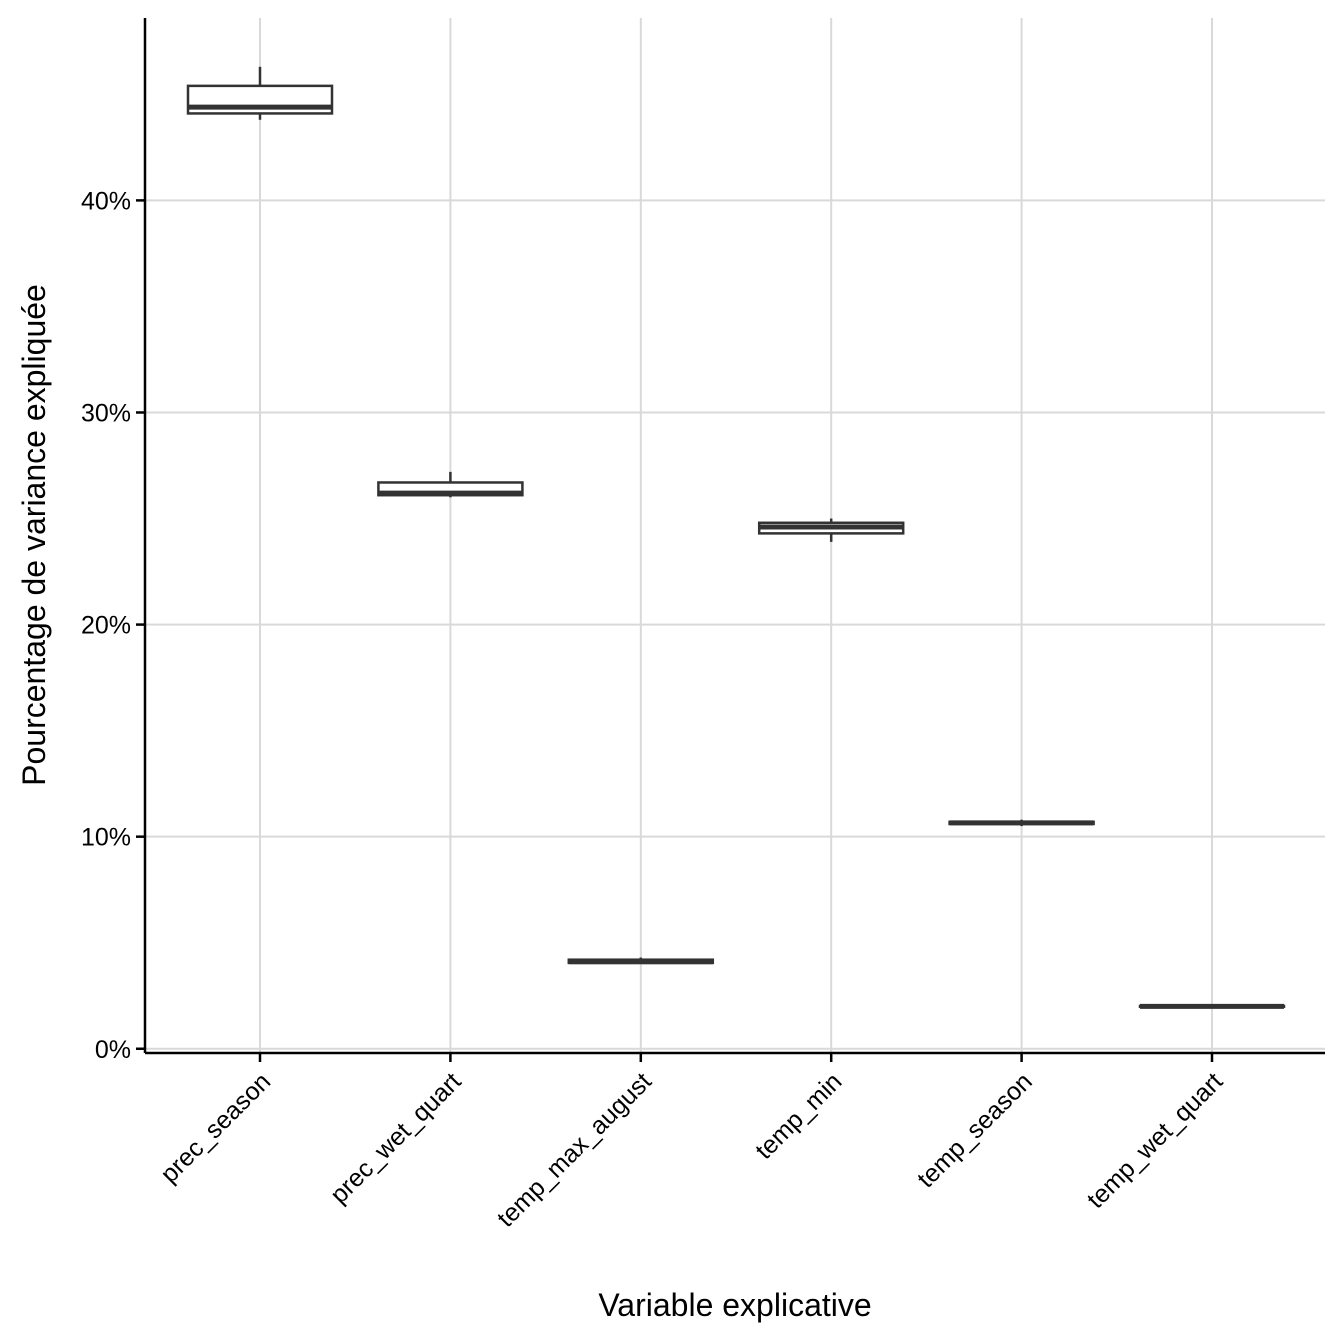 The width and height of the screenshot is (1344, 1344). I want to click on x-tick-label: prec_season, so click(215, 1127).